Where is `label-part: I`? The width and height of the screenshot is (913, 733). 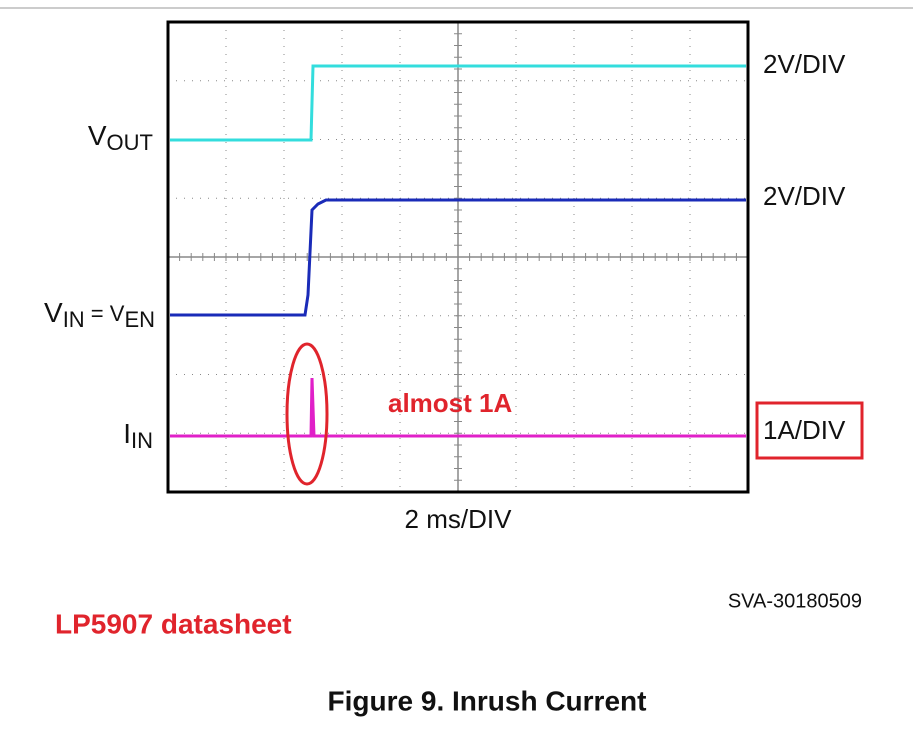 label-part: I is located at coordinates (127, 433).